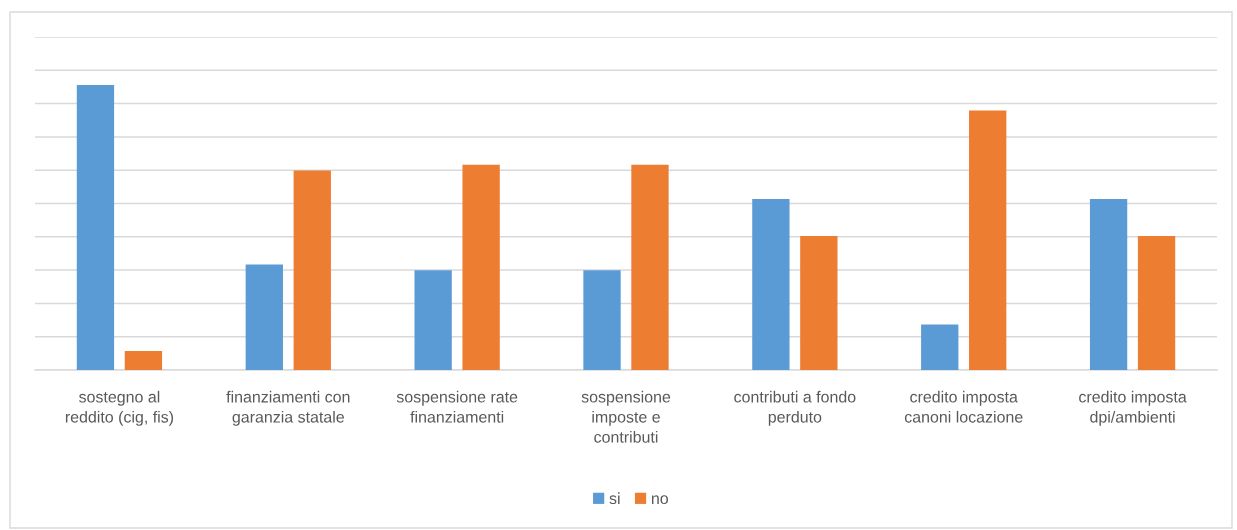 The image size is (1237, 530). I want to click on legend-label: no, so click(660, 500).